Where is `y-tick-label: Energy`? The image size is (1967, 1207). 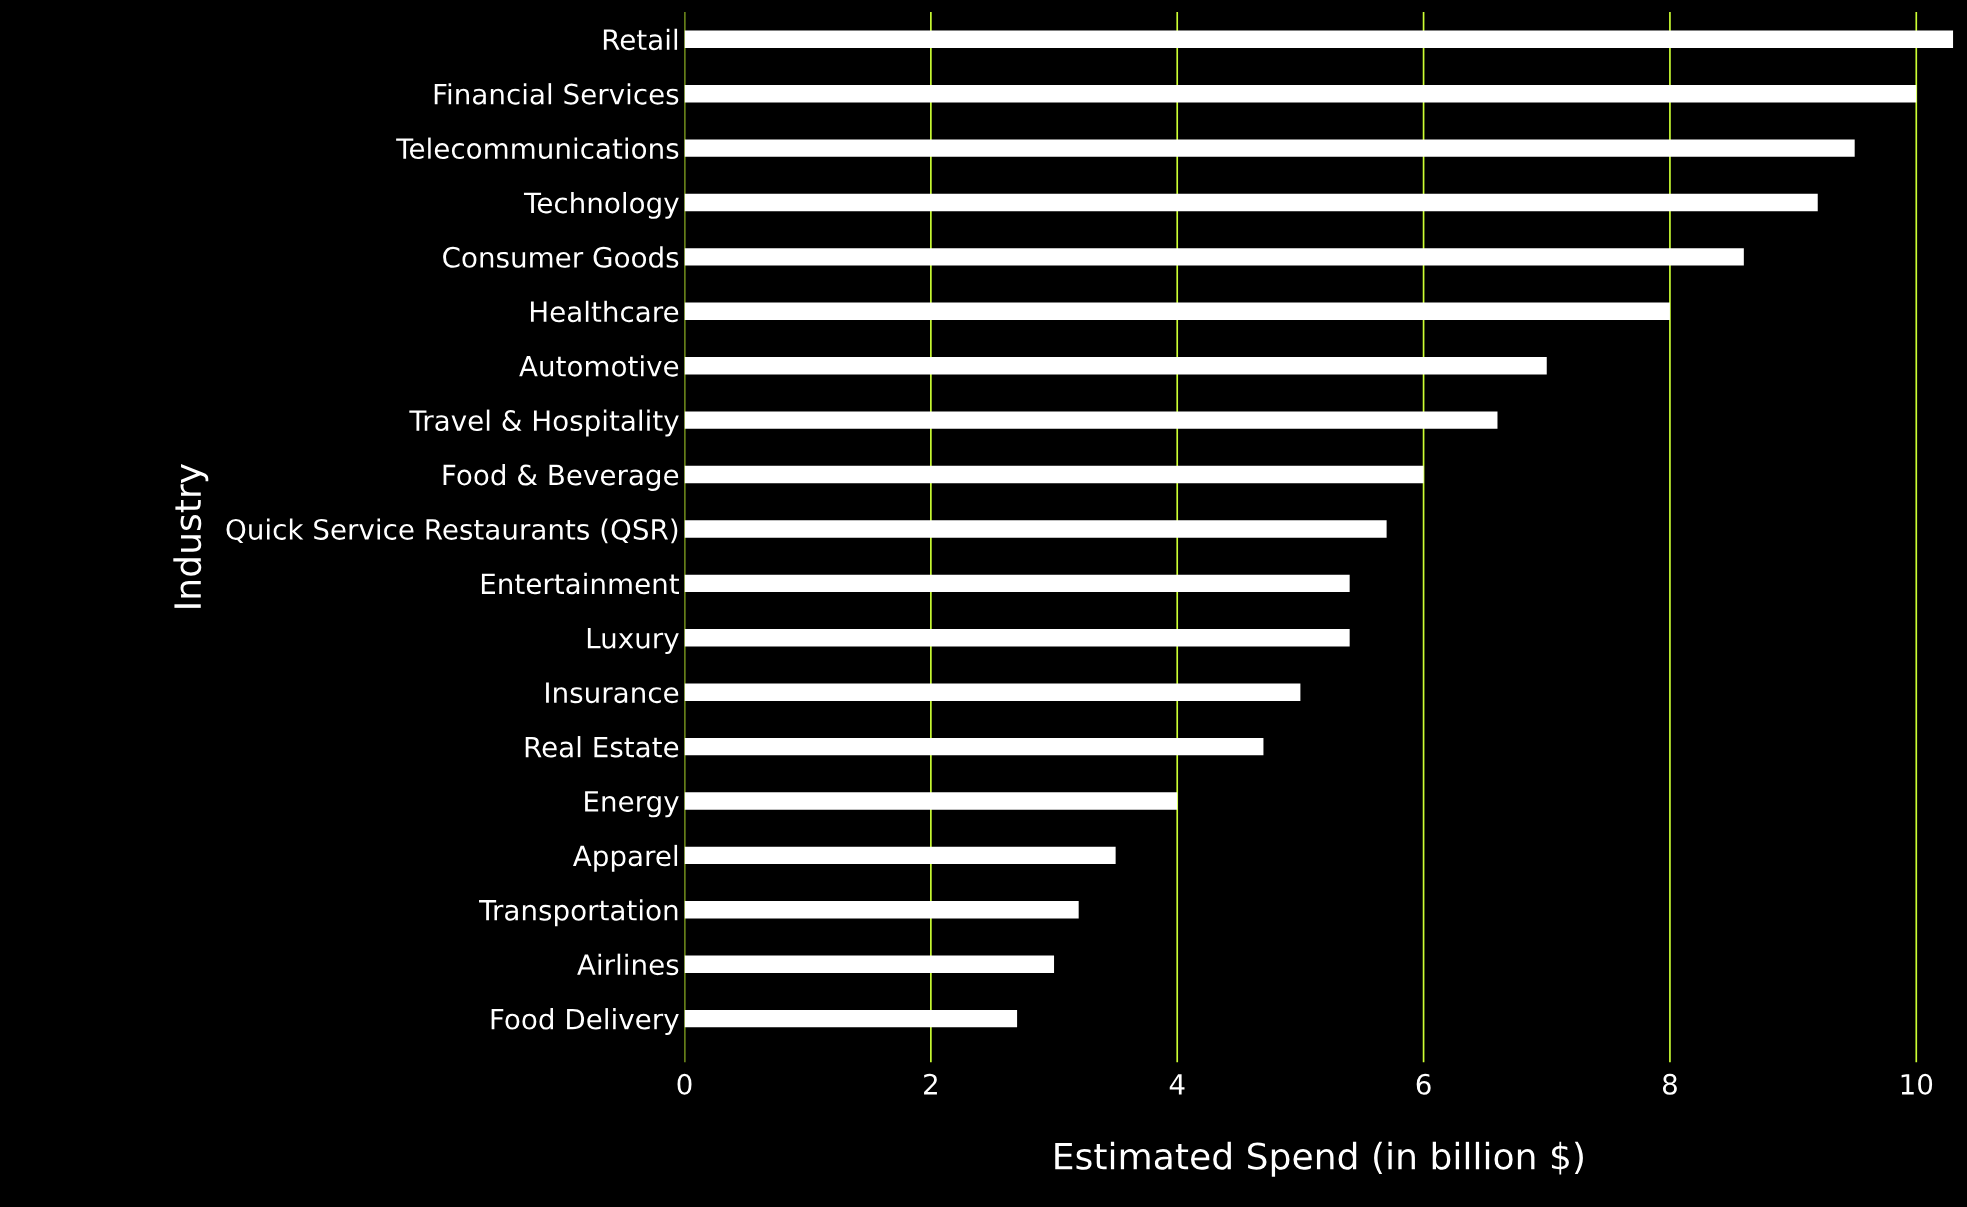 y-tick-label: Energy is located at coordinates (632, 804).